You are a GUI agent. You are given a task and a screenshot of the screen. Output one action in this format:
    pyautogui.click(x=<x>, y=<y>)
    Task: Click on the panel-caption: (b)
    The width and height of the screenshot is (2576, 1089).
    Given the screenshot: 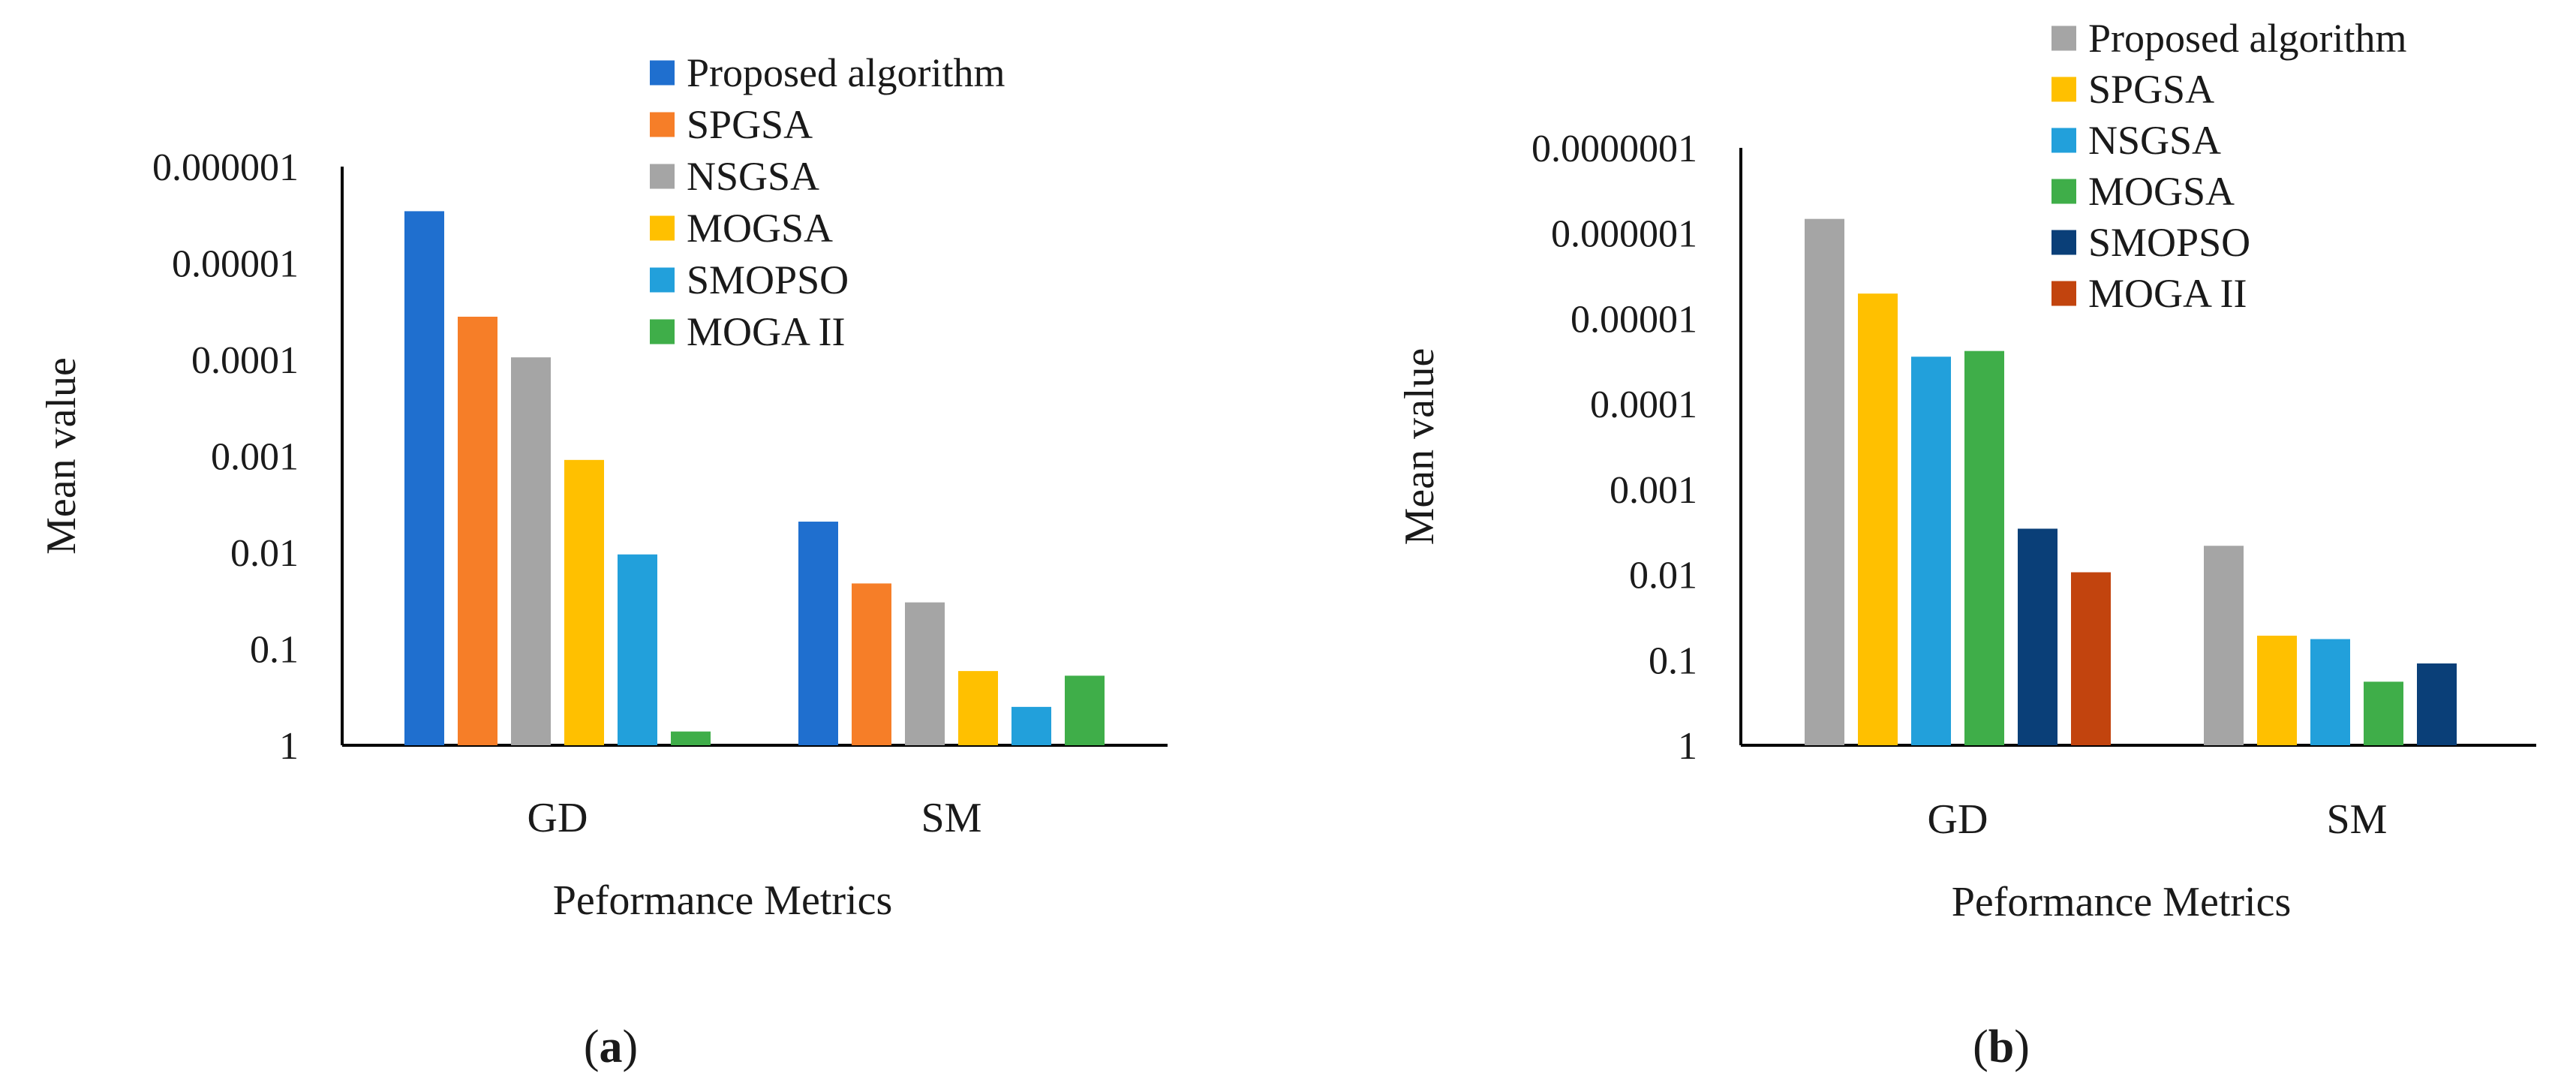 What is the action you would take?
    pyautogui.click(x=2001, y=1046)
    